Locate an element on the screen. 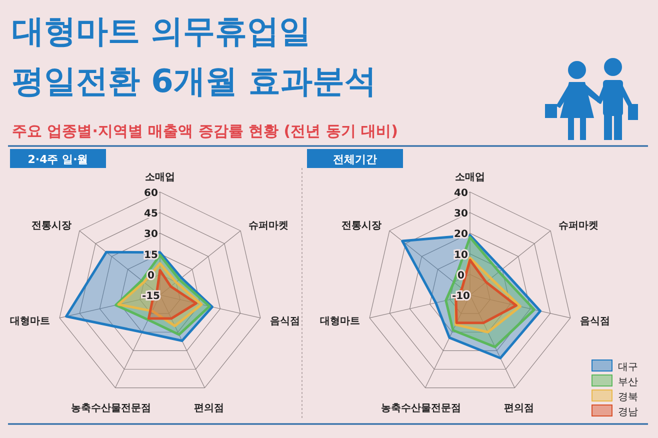 The image size is (658, 438). legend-label: 부산 is located at coordinates (628, 382).